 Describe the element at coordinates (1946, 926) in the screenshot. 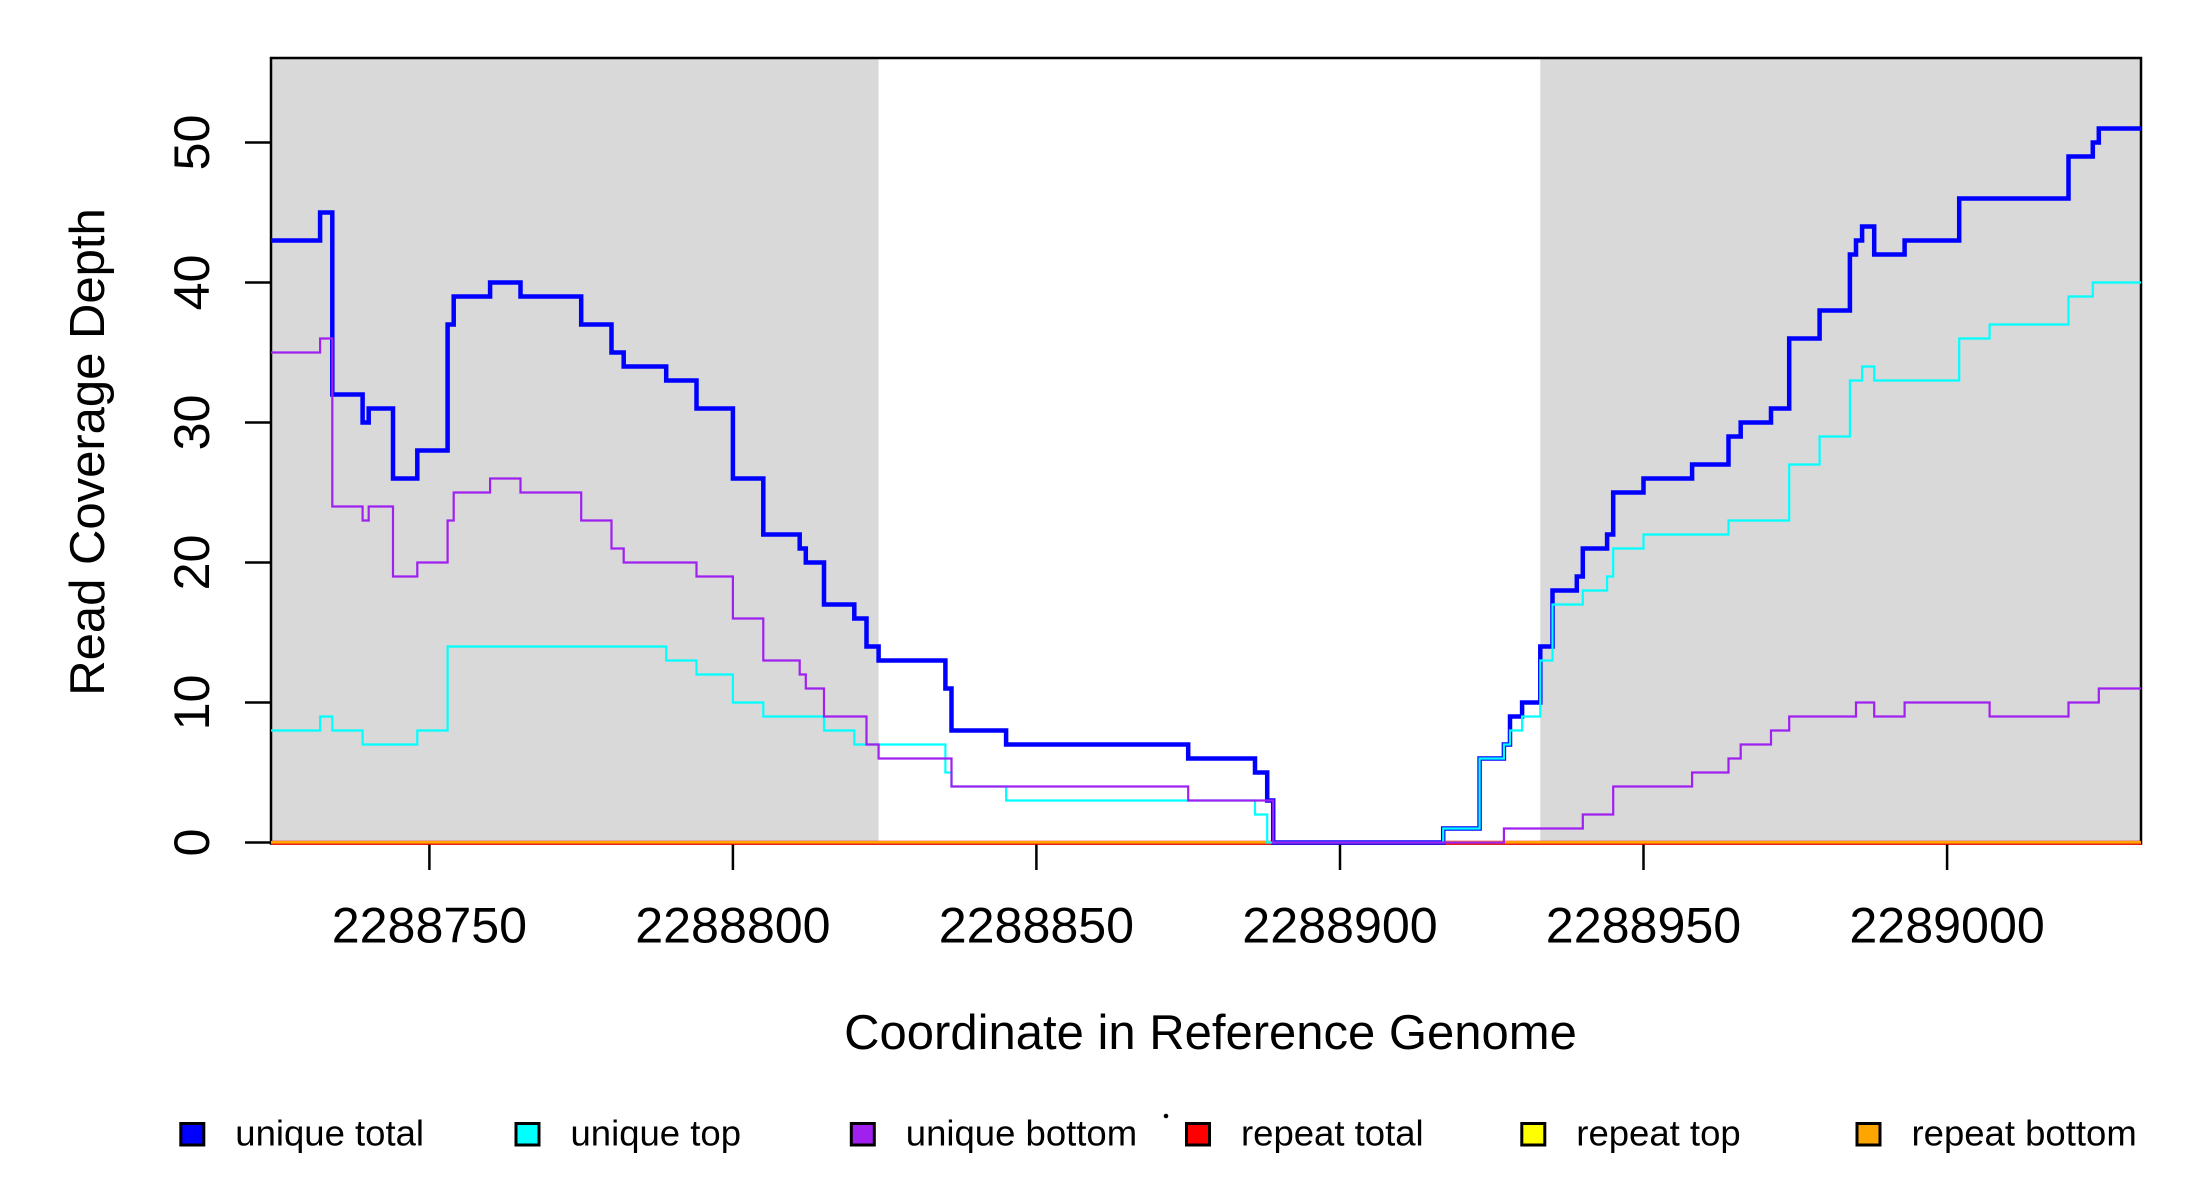

I see `svg-text: 2289000` at that location.